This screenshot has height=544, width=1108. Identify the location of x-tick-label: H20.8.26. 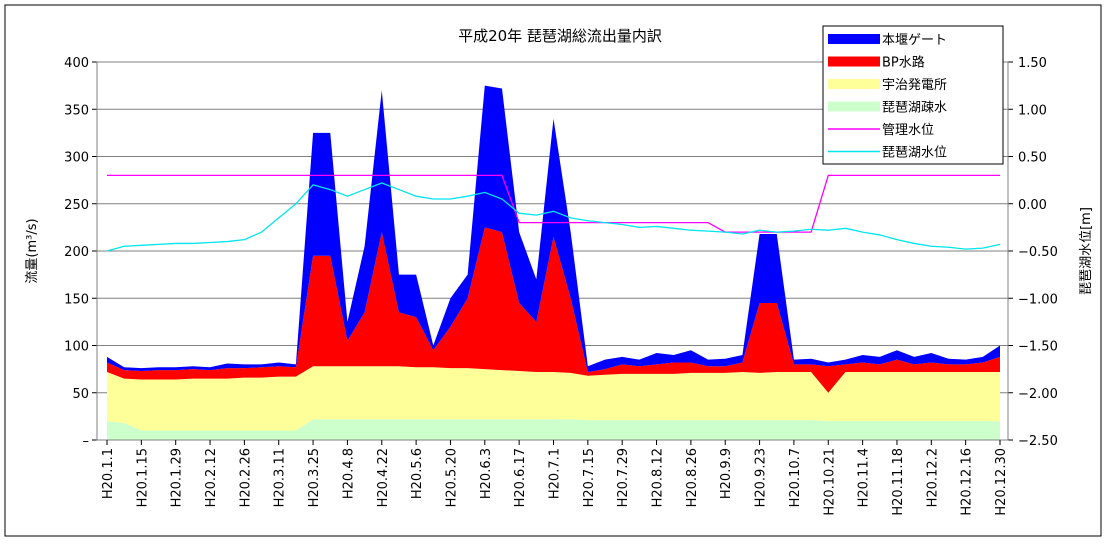
(692, 477).